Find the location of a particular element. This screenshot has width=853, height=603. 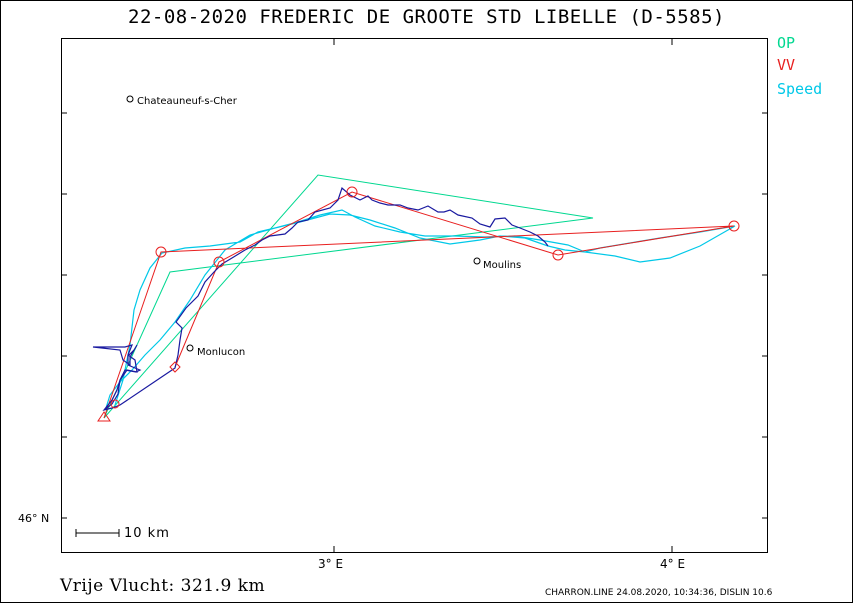

legend-vv: VV is located at coordinates (786, 65).